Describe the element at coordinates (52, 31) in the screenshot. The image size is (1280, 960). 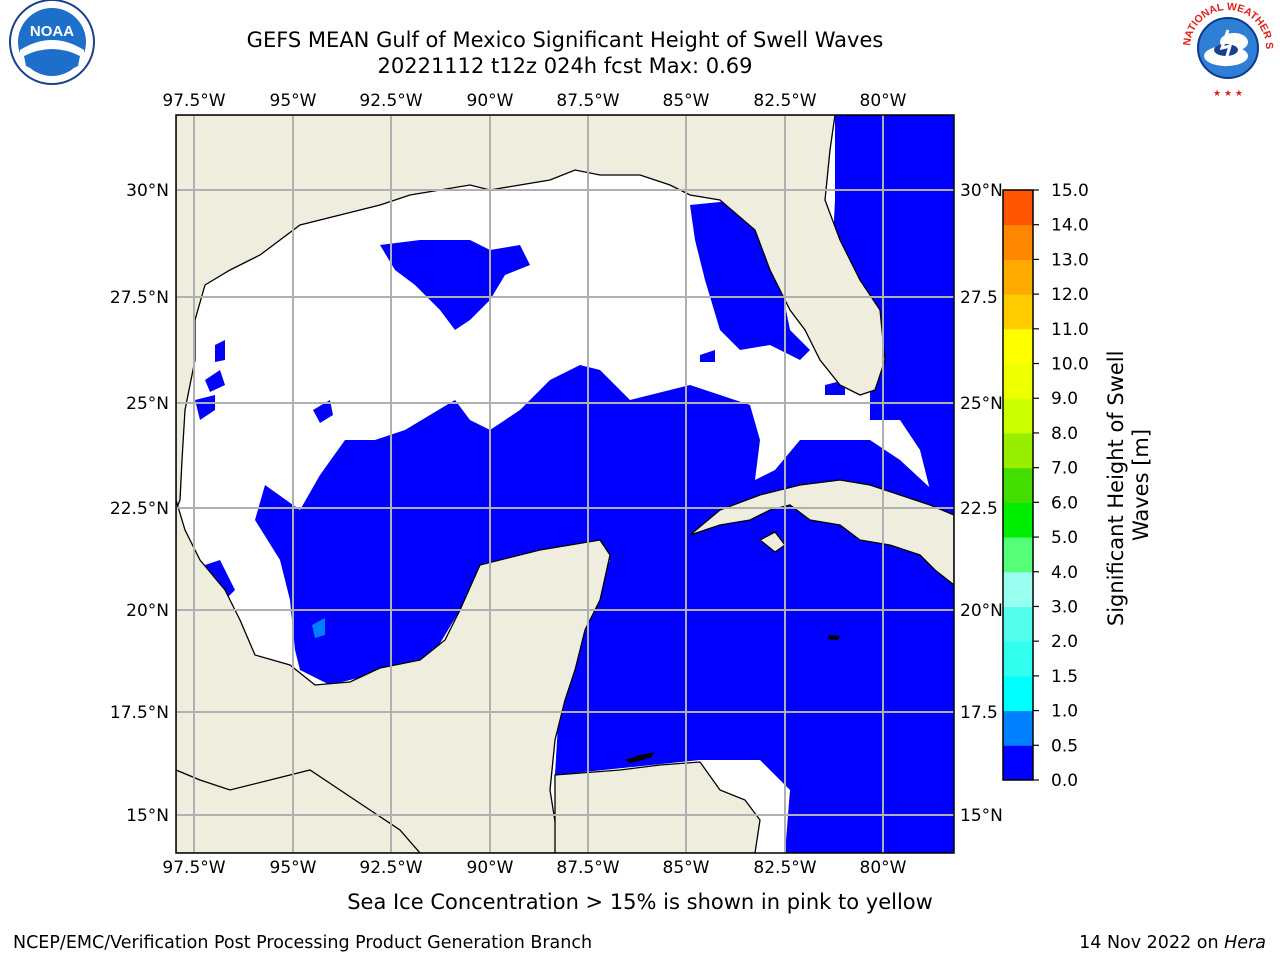
I see `noaa-logo-text: NOAA` at that location.